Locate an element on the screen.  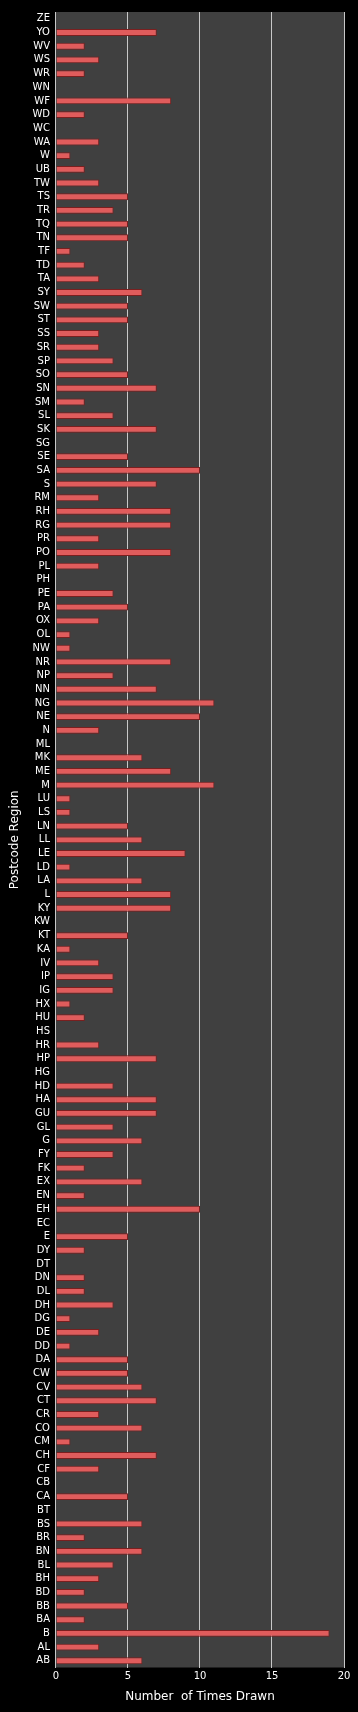
y-tick-label: WN is located at coordinates (41, 86).